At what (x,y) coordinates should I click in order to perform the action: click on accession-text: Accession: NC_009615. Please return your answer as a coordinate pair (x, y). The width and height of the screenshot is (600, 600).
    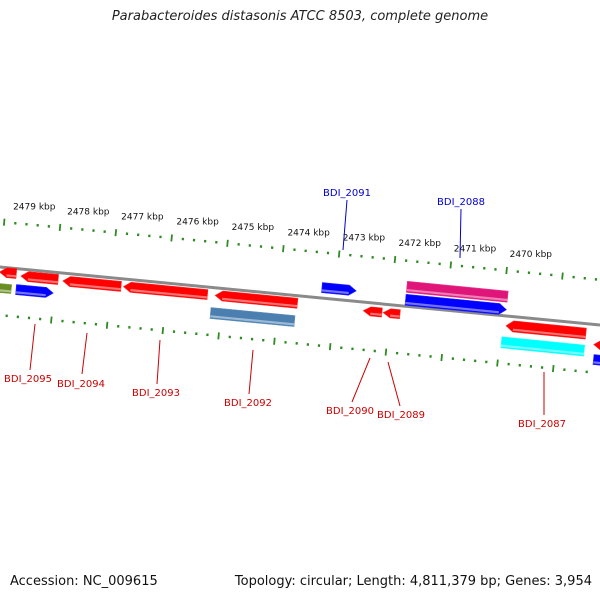
    Looking at the image, I should click on (84, 581).